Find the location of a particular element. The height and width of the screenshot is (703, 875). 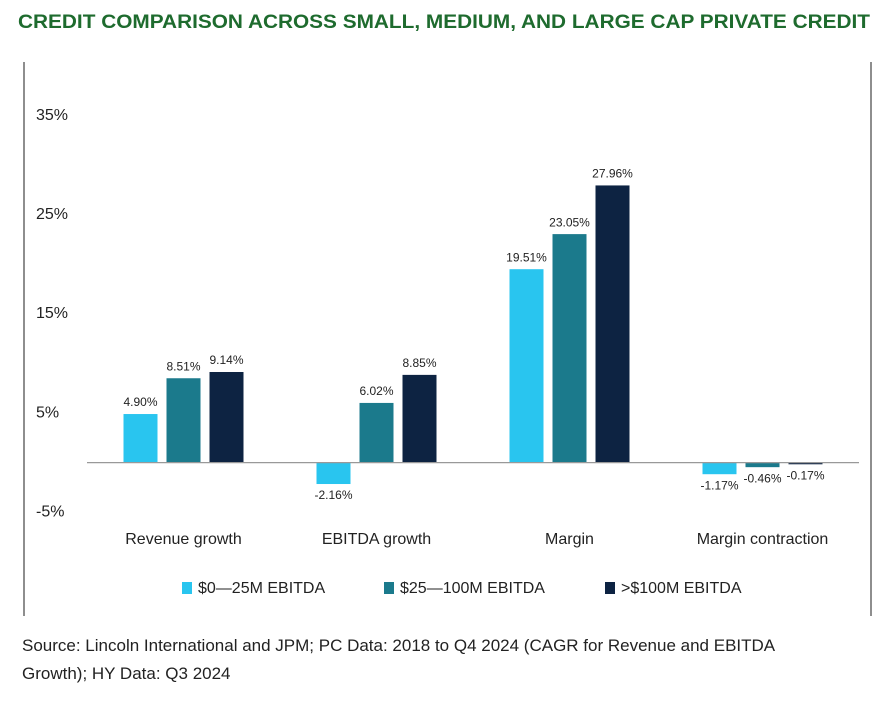

value-label: 8.85% is located at coordinates (419, 363).